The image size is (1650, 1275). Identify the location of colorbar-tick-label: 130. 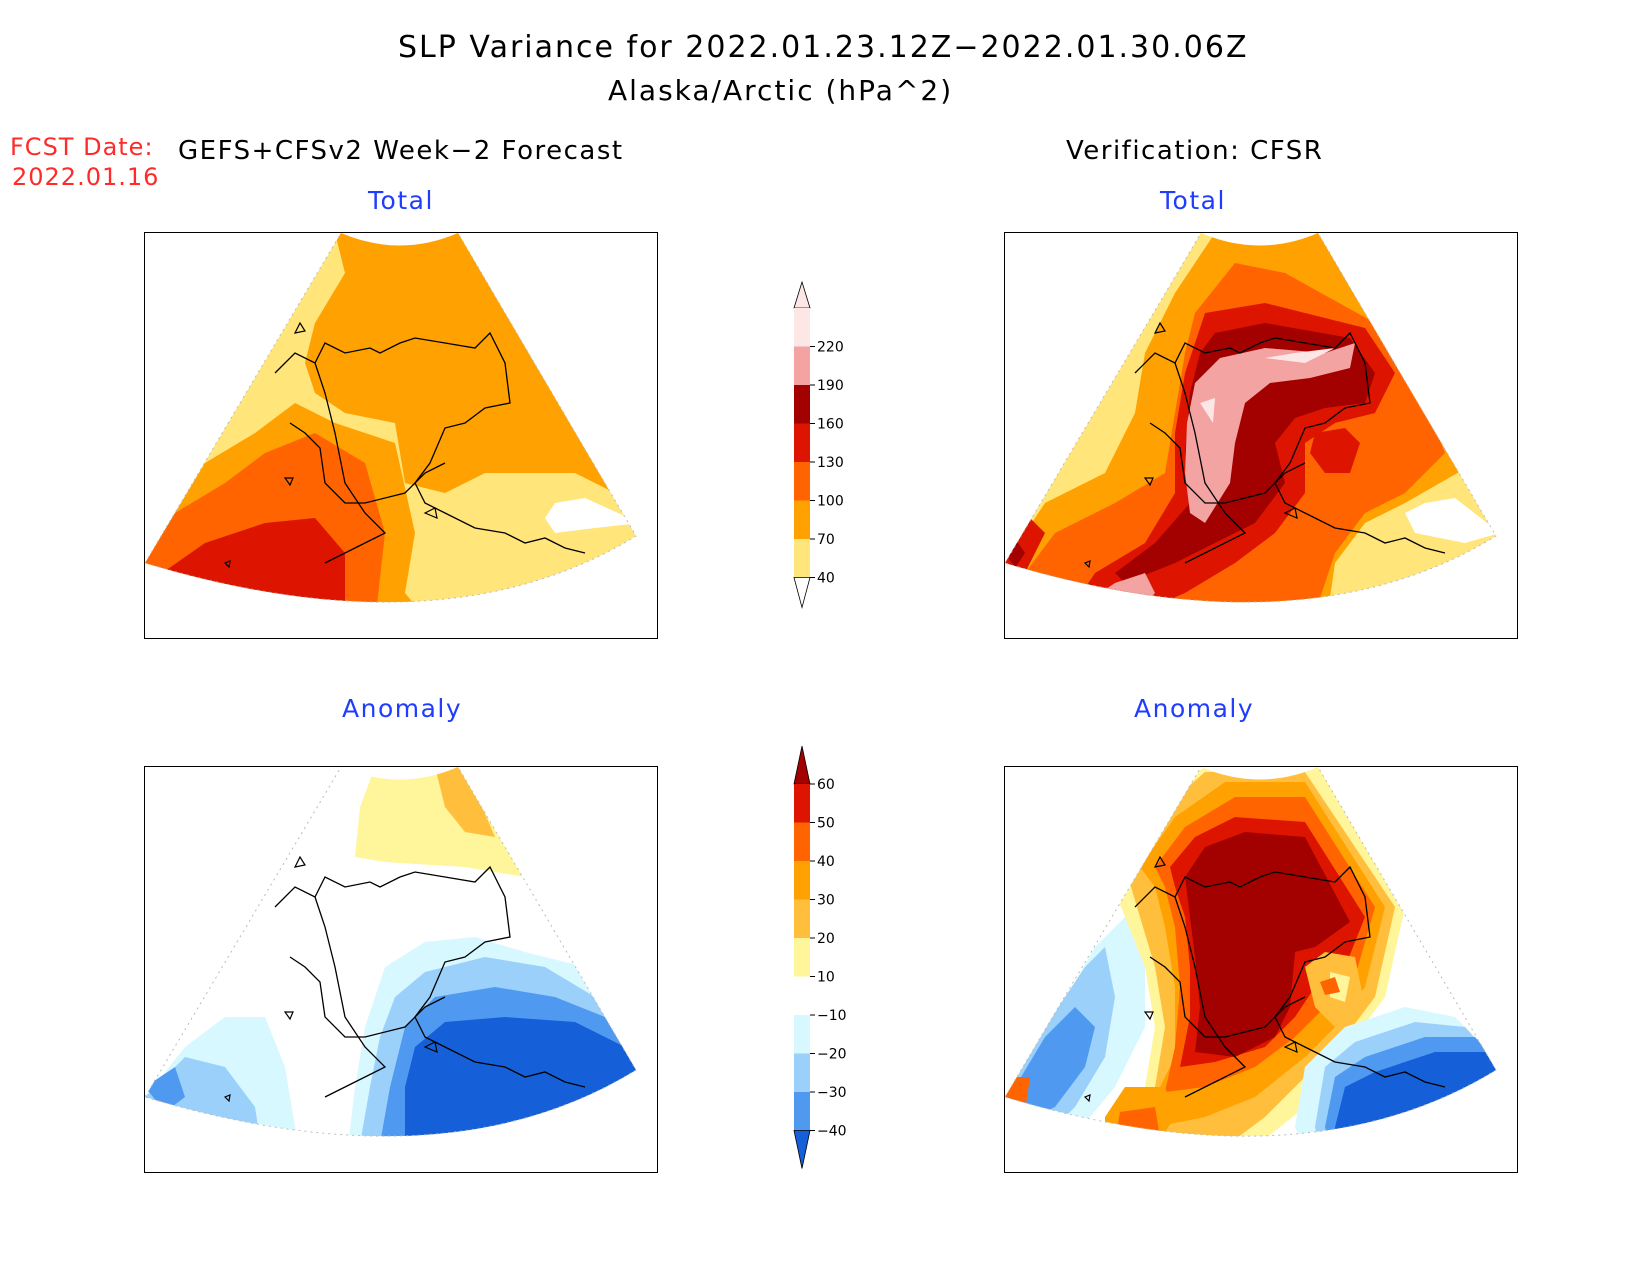
(830, 463).